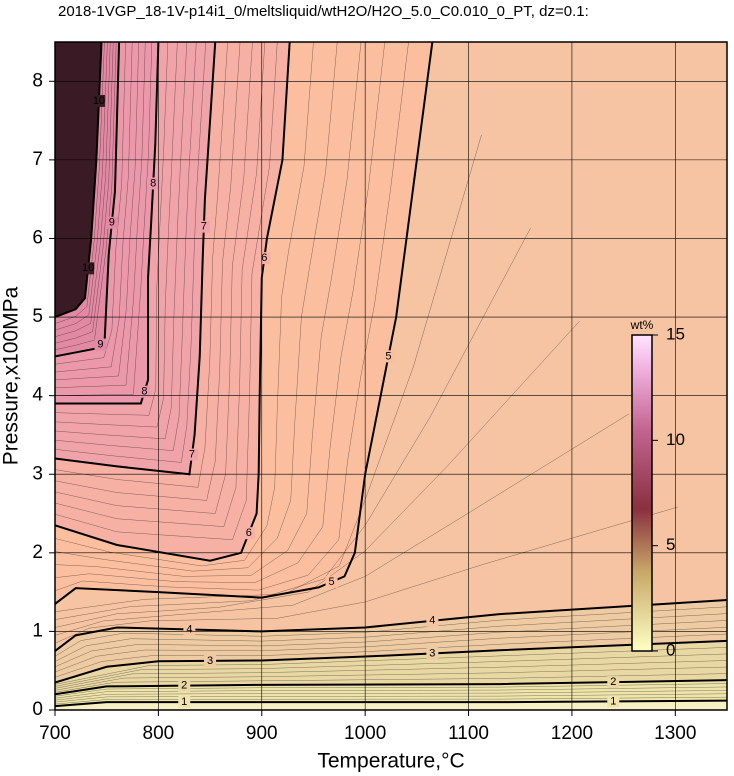 This screenshot has width=734, height=776. What do you see at coordinates (365, 733) in the screenshot?
I see `x-tick-label: 1000` at bounding box center [365, 733].